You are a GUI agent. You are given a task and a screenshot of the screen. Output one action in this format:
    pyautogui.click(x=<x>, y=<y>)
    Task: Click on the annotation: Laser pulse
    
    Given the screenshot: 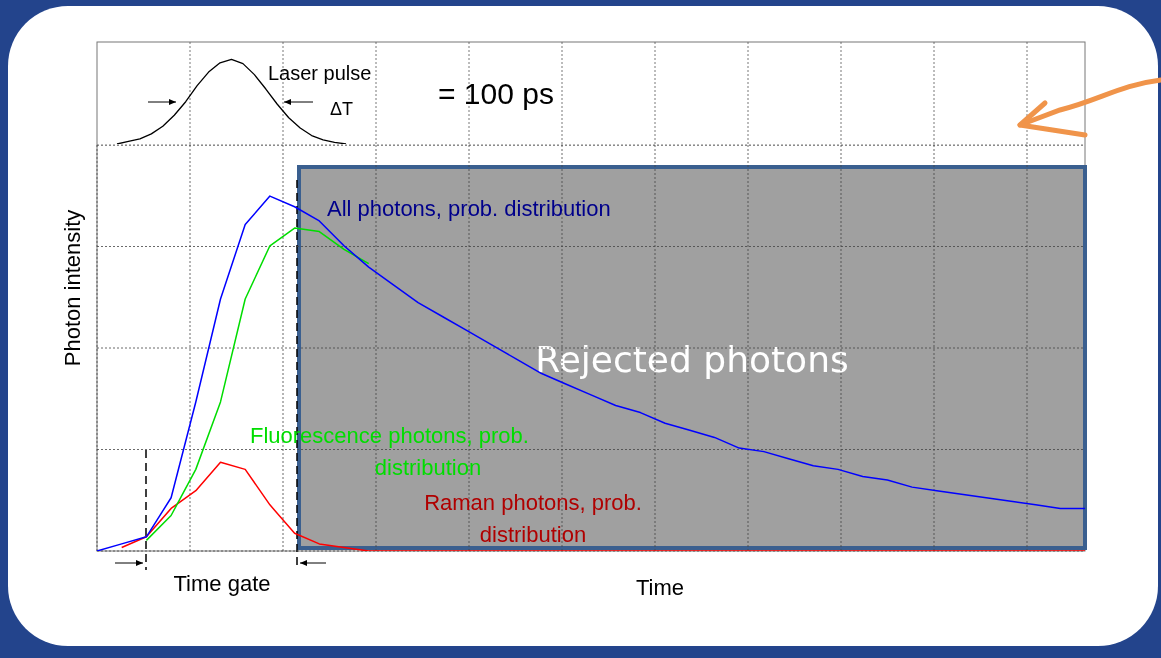 What is the action you would take?
    pyautogui.click(x=320, y=73)
    